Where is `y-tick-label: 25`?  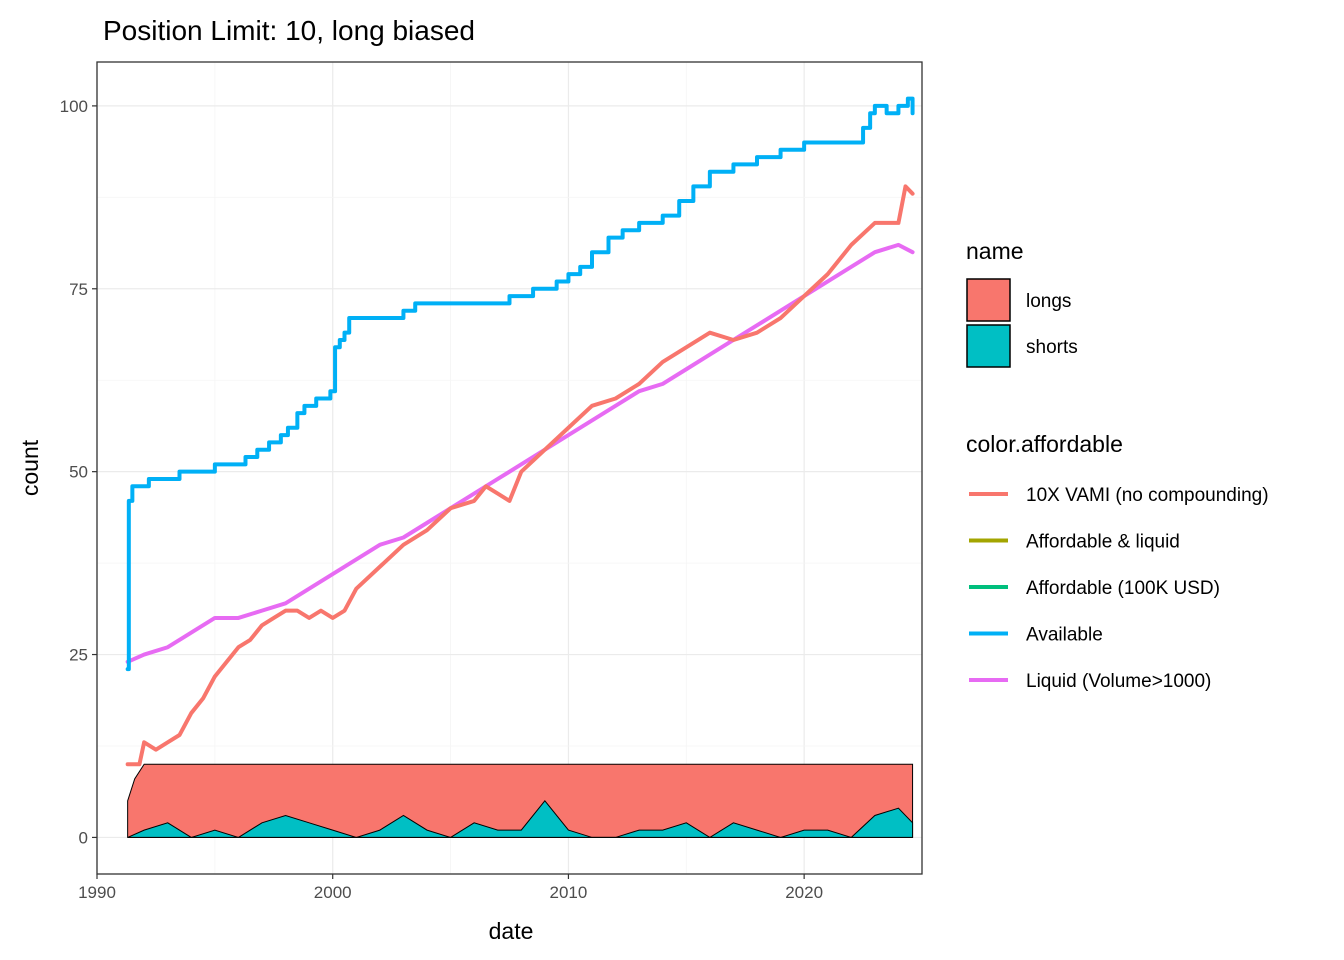
y-tick-label: 25 is located at coordinates (78, 655).